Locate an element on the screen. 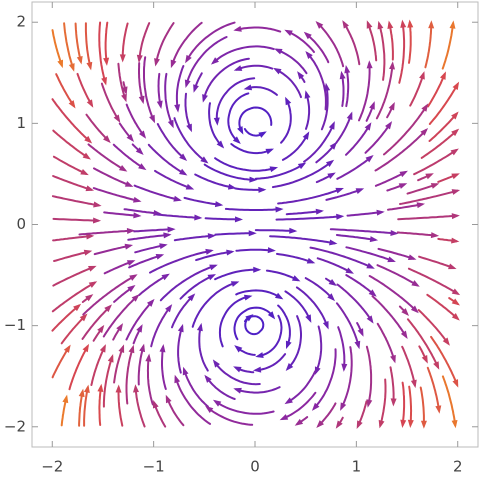 The width and height of the screenshot is (482, 481). y-tick-label: −1 is located at coordinates (15, 325).